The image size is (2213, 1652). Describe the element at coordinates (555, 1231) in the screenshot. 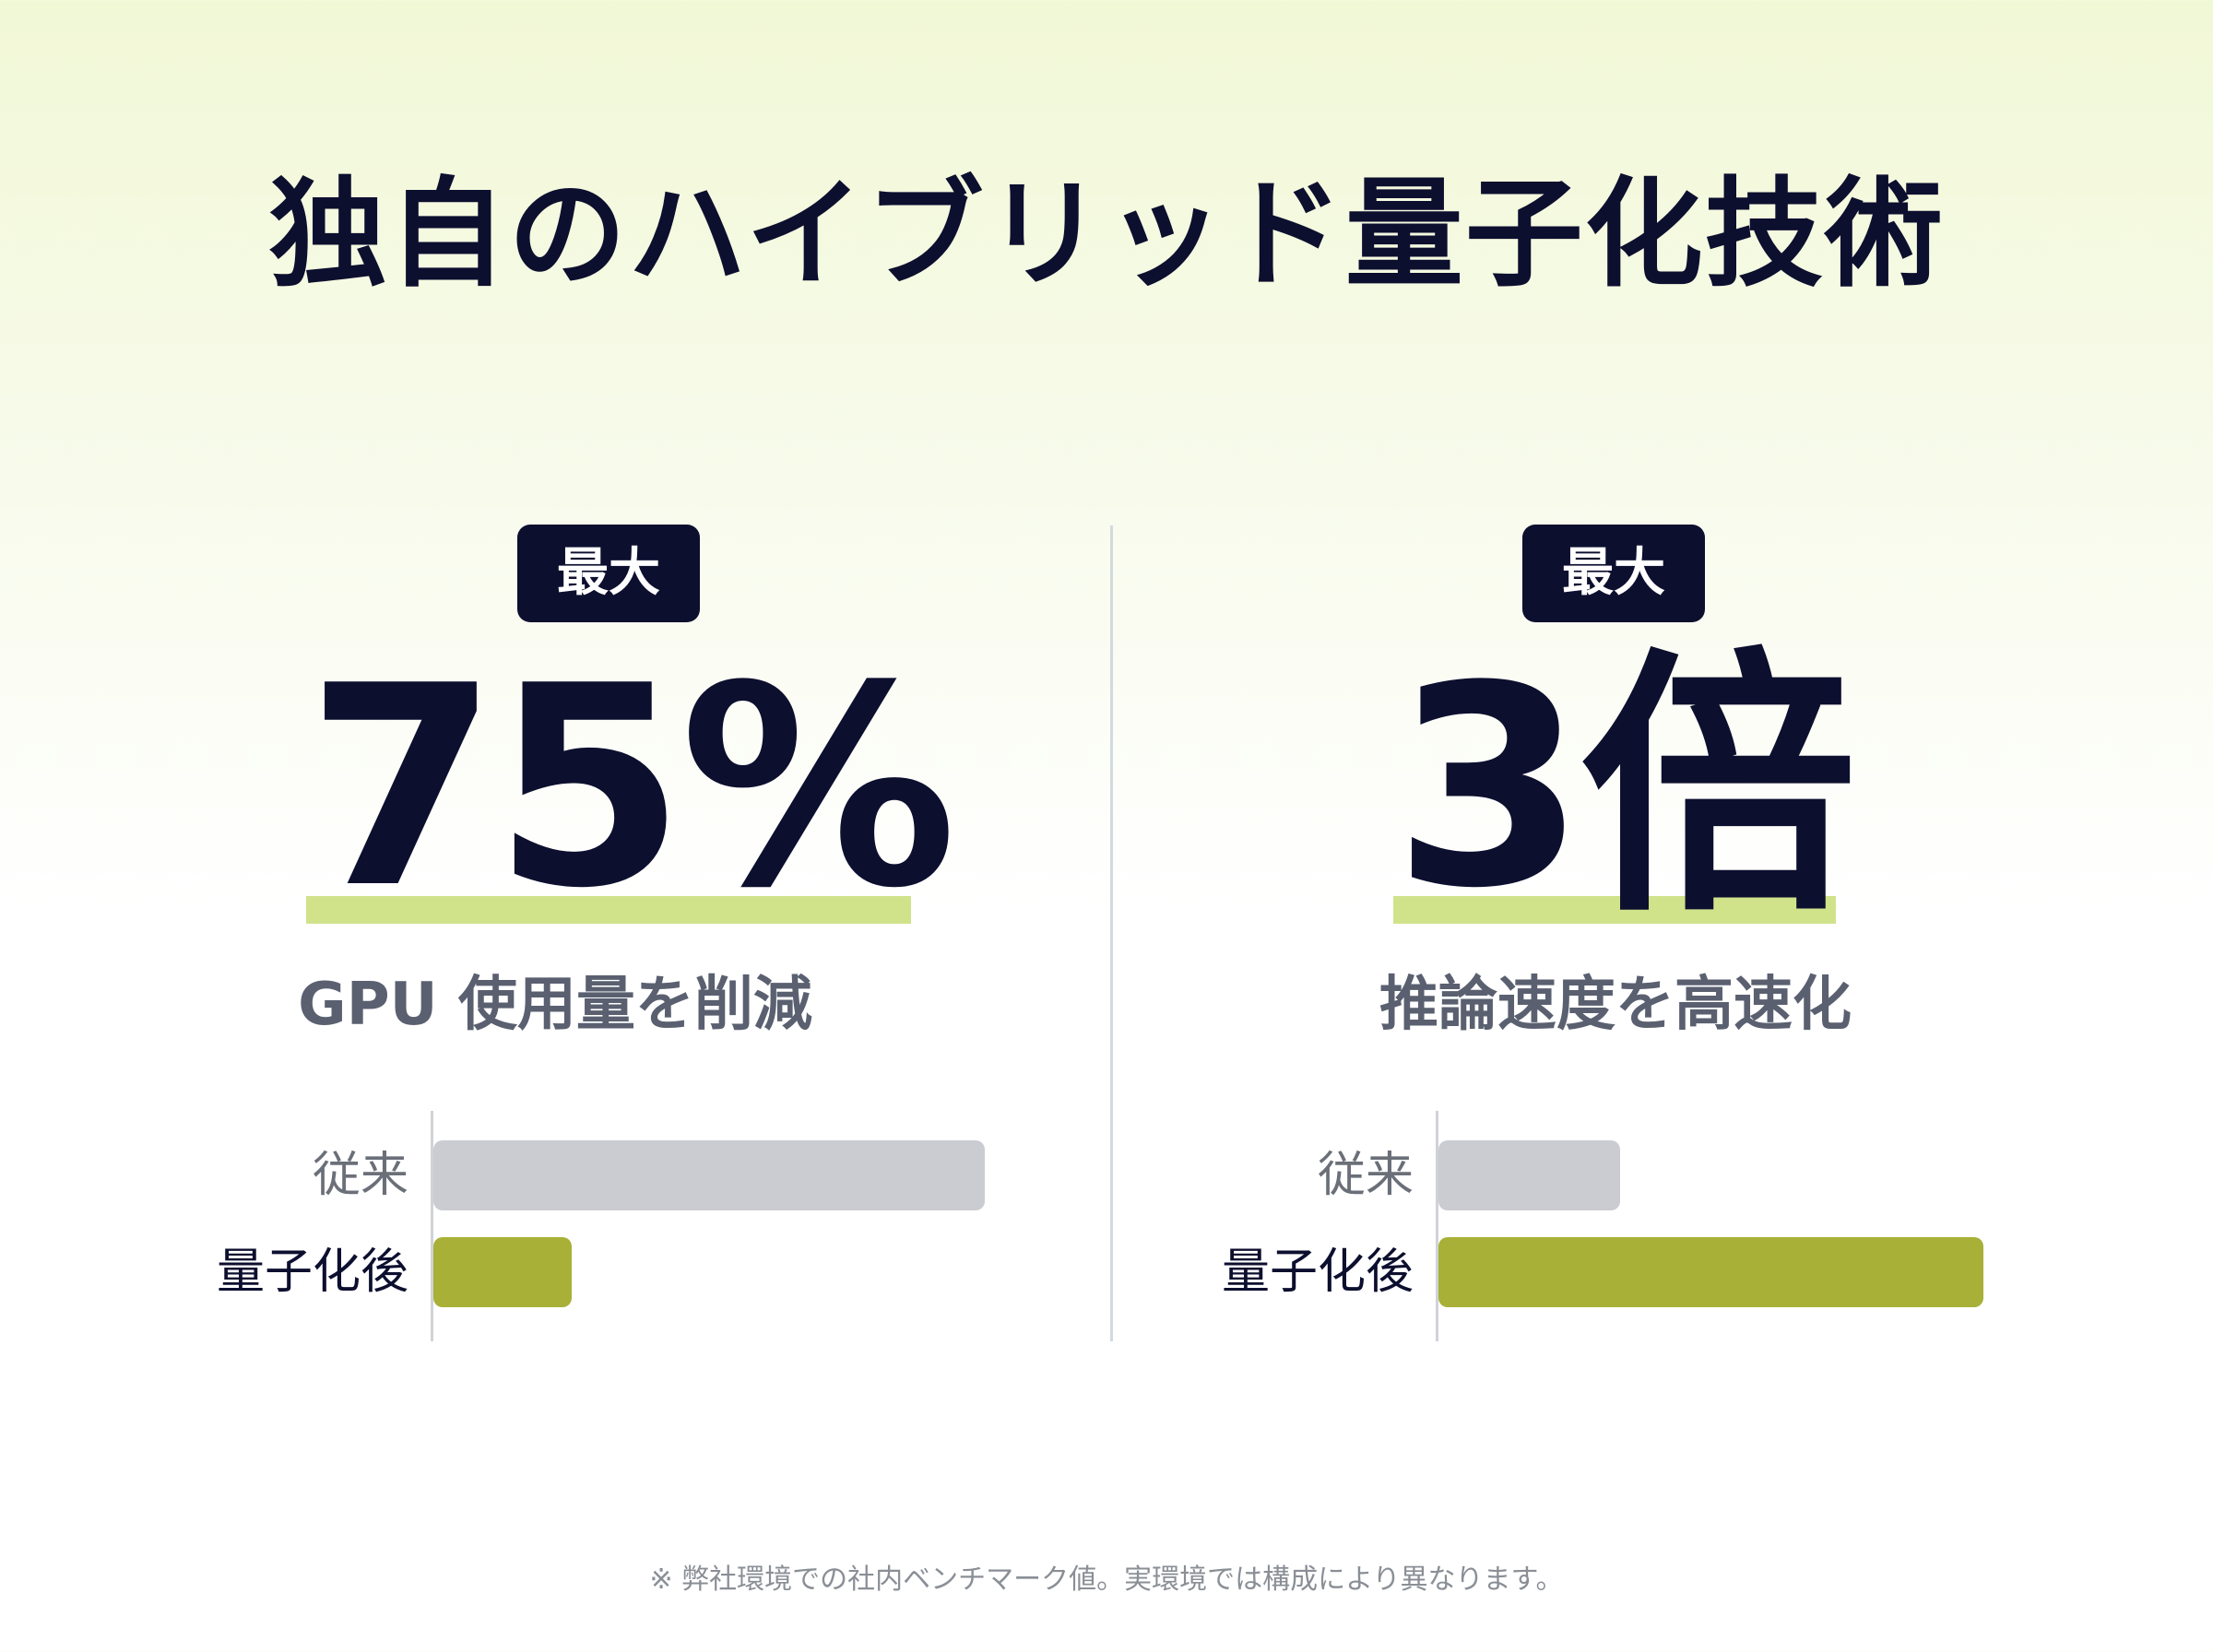

I see `gpu-usage-bar-chart: 従来 量子化後` at that location.